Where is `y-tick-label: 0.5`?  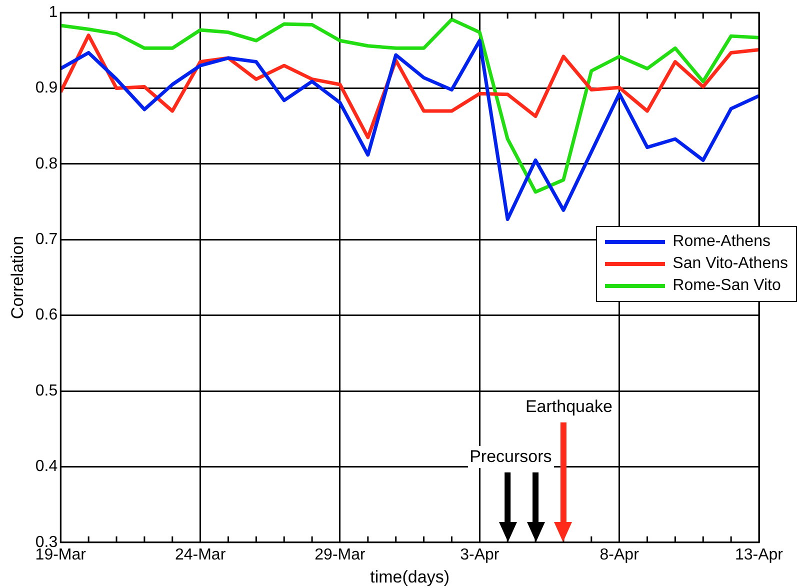 y-tick-label: 0.5 is located at coordinates (46, 391).